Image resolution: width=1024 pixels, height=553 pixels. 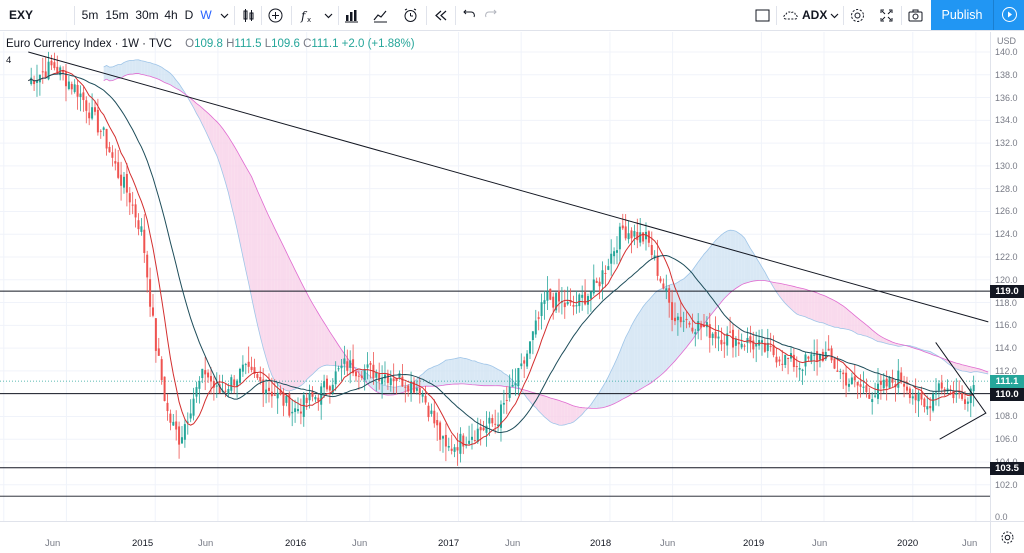 I want to click on interval-w-button: W, so click(x=206, y=15).